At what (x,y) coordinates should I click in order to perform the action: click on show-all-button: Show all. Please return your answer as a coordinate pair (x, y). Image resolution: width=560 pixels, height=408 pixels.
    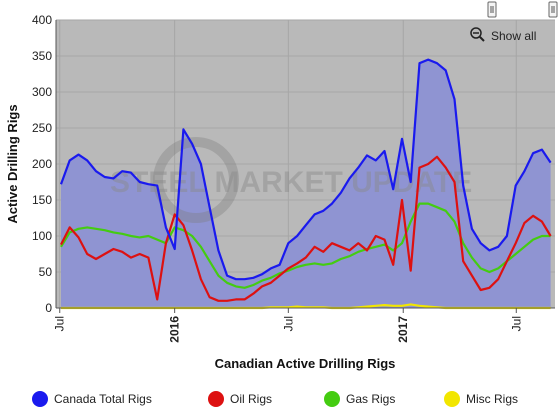
    Looking at the image, I should click on (503, 35).